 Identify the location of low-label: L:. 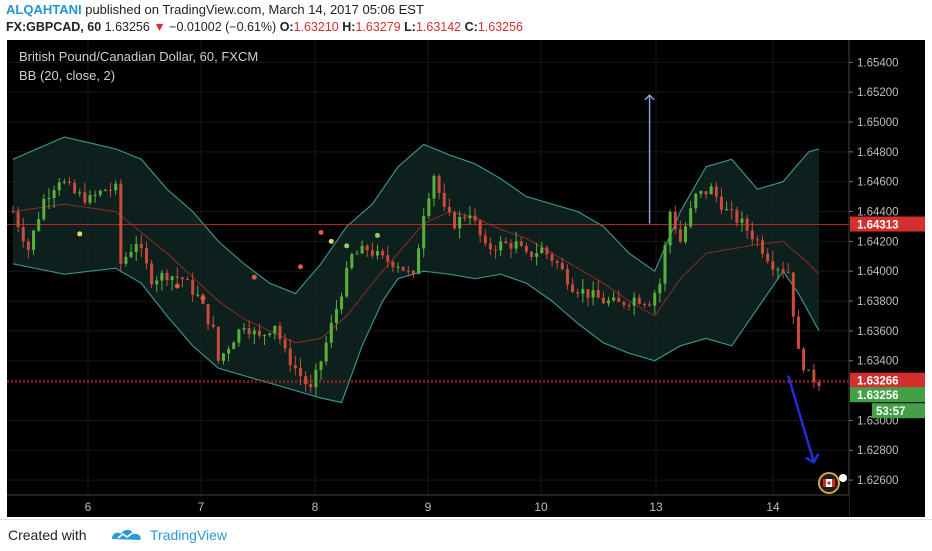
(410, 27).